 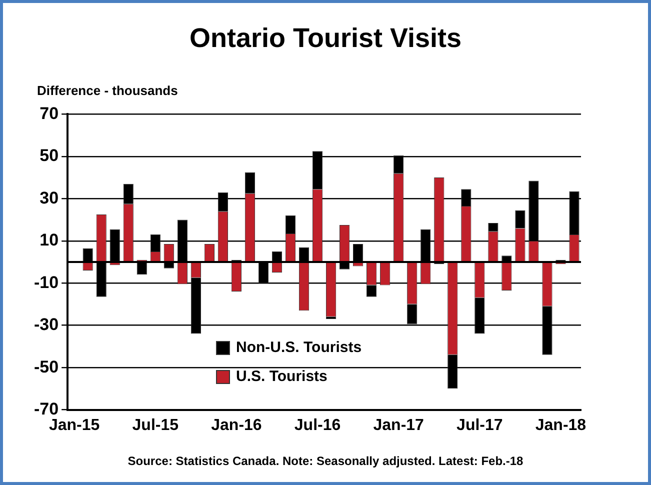 I want to click on y-tick-label: -70, so click(x=46, y=408).